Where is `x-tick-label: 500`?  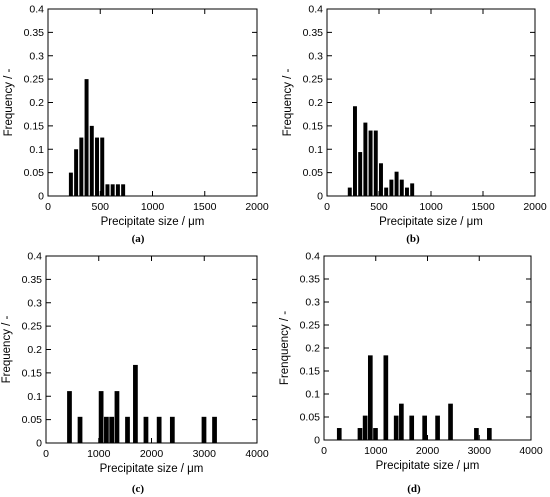
x-tick-label: 500 is located at coordinates (379, 207).